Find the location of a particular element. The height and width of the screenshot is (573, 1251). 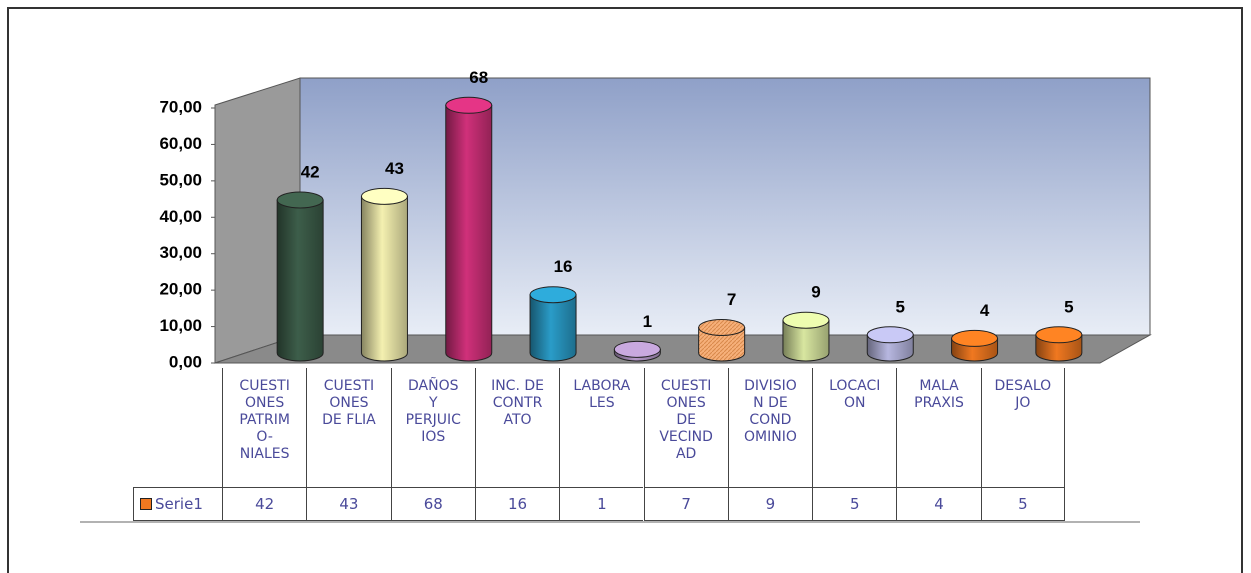

value-label: 4 is located at coordinates (985, 310).